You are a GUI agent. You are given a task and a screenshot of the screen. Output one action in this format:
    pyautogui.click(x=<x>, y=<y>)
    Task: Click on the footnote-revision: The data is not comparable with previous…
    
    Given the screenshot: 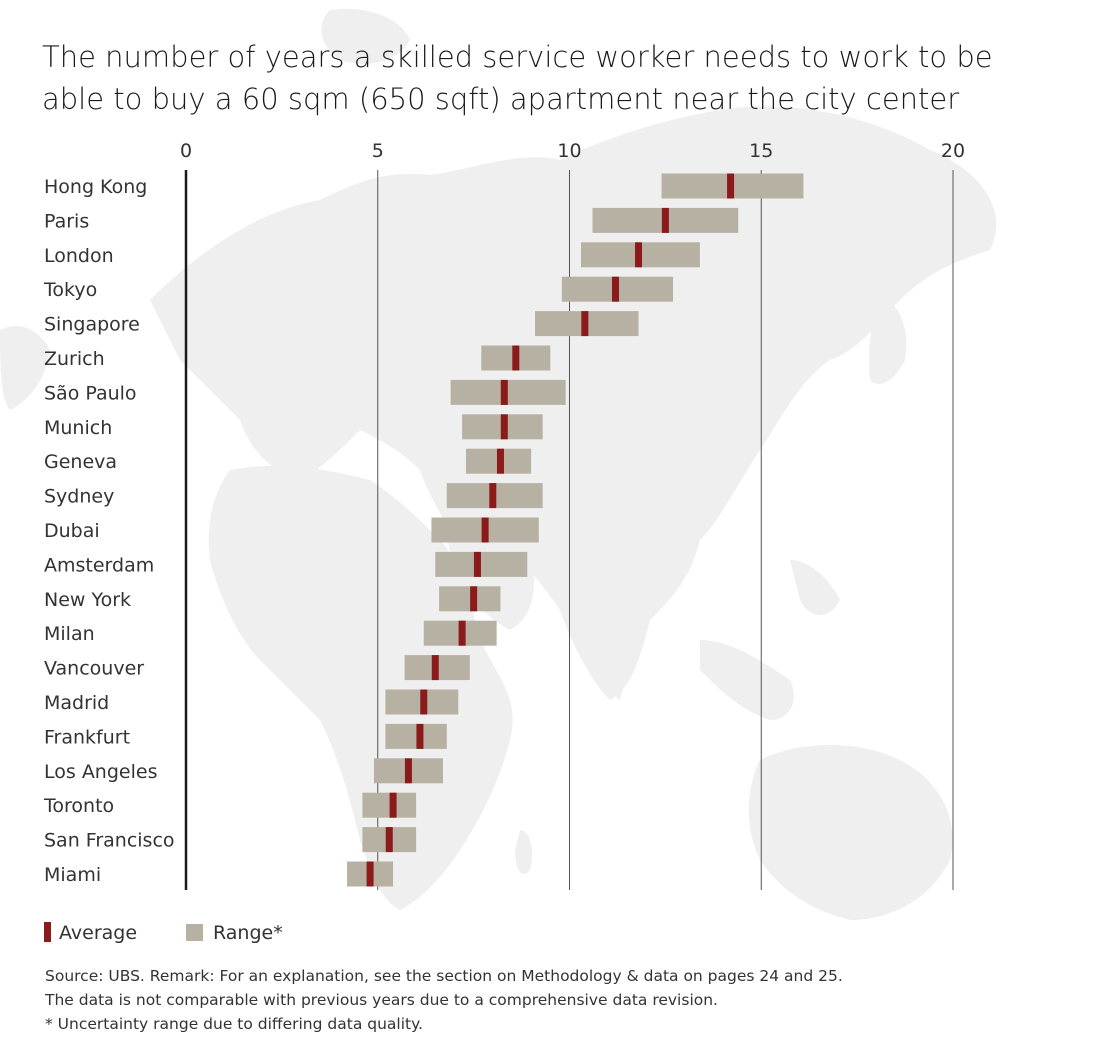 What is the action you would take?
    pyautogui.click(x=381, y=1000)
    